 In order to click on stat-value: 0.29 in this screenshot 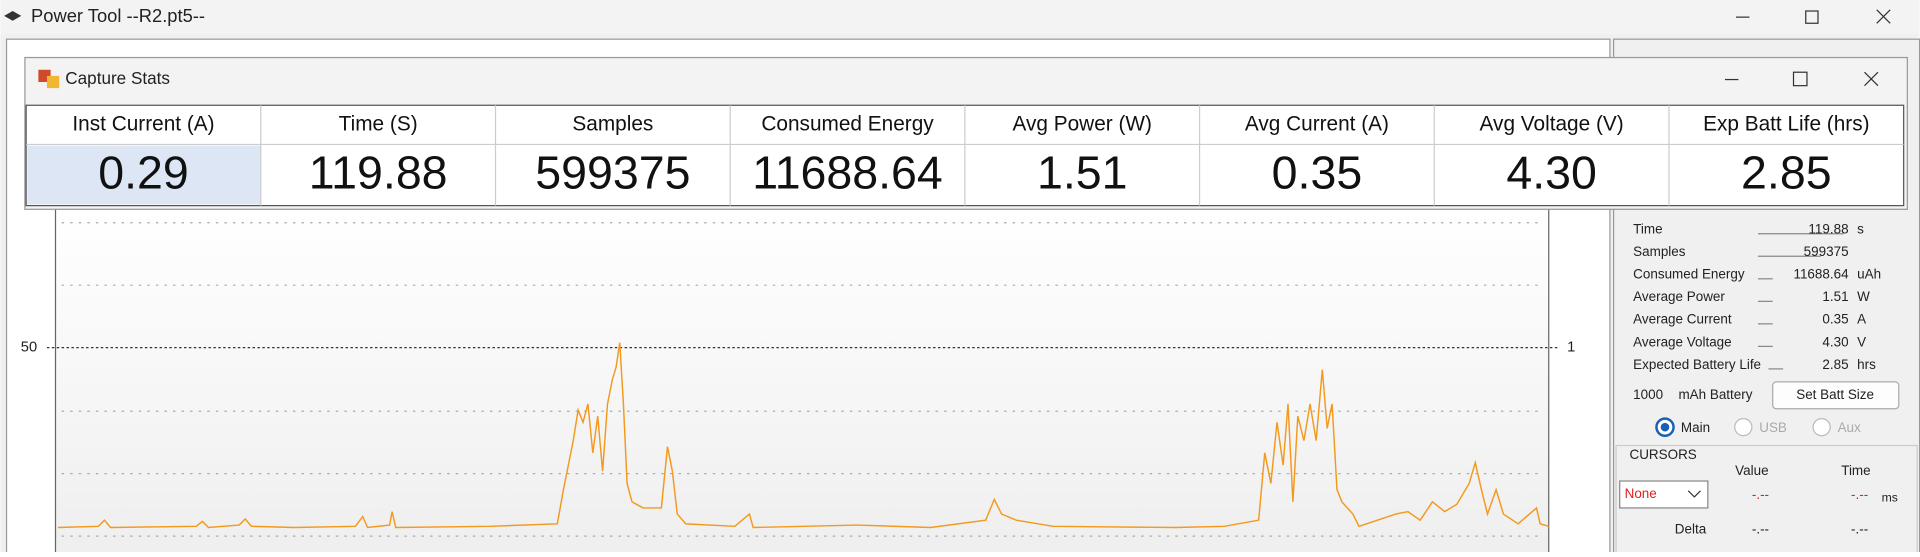, I will do `click(143, 173)`.